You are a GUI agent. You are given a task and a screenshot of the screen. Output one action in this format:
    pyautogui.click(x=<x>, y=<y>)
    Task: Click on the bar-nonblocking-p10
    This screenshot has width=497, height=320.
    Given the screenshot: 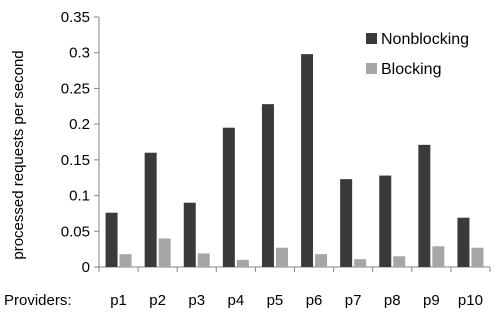 What is the action you would take?
    pyautogui.click(x=463, y=242)
    